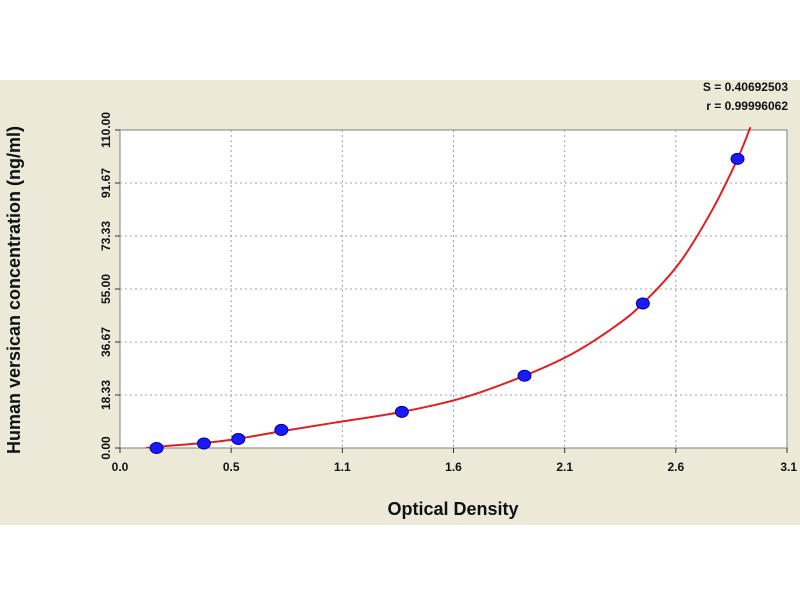  What do you see at coordinates (106, 342) in the screenshot?
I see `y-tick-label: 36.67` at bounding box center [106, 342].